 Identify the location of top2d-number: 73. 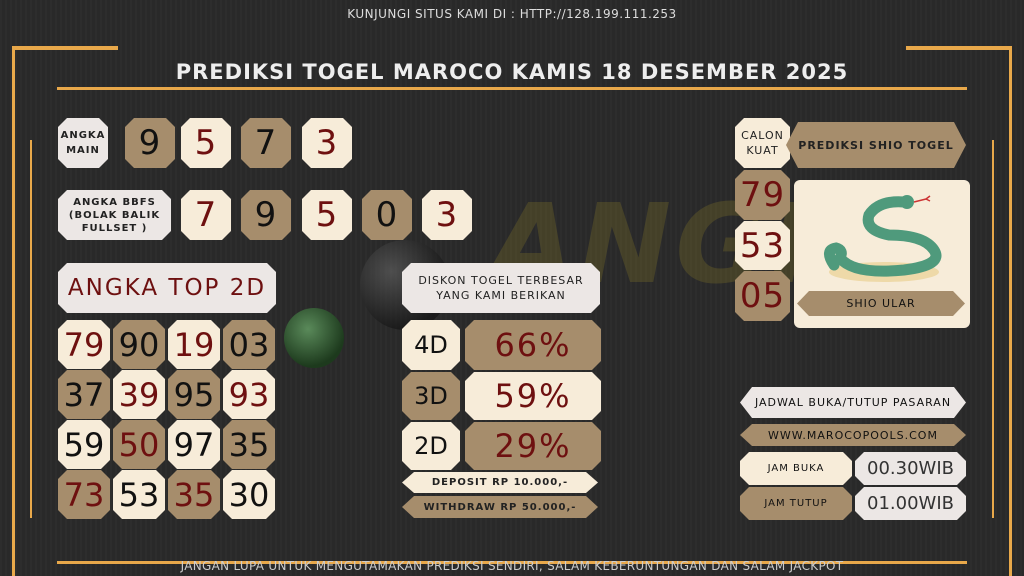
(84, 494).